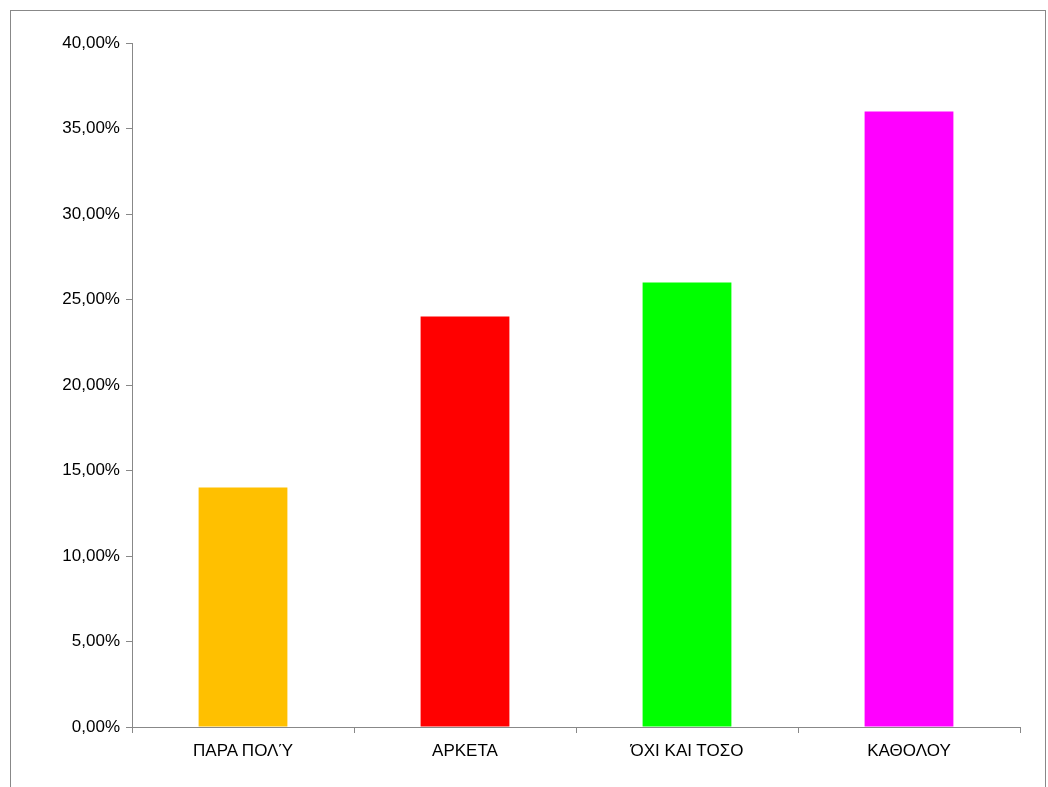  I want to click on y-tick-label: 5,00%, so click(95, 641).